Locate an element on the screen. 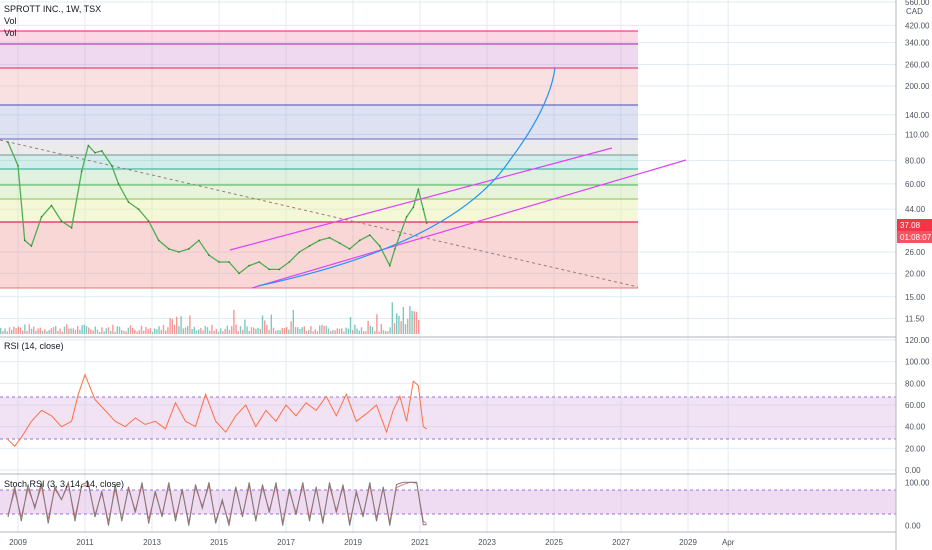 This screenshot has width=932, height=550. price-tick-label: 260.00 is located at coordinates (917, 64).